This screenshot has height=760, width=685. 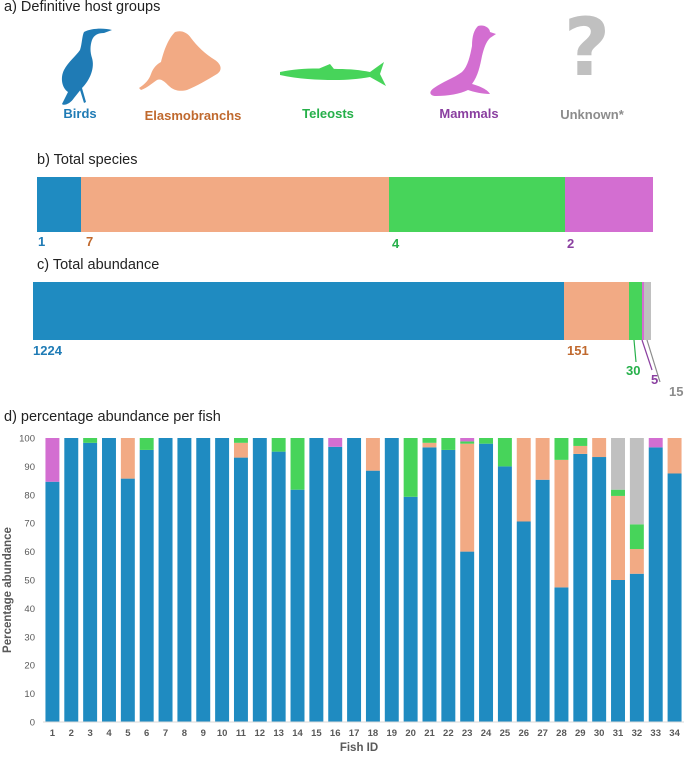 What do you see at coordinates (637, 733) in the screenshot?
I see `x-tick-label: 32` at bounding box center [637, 733].